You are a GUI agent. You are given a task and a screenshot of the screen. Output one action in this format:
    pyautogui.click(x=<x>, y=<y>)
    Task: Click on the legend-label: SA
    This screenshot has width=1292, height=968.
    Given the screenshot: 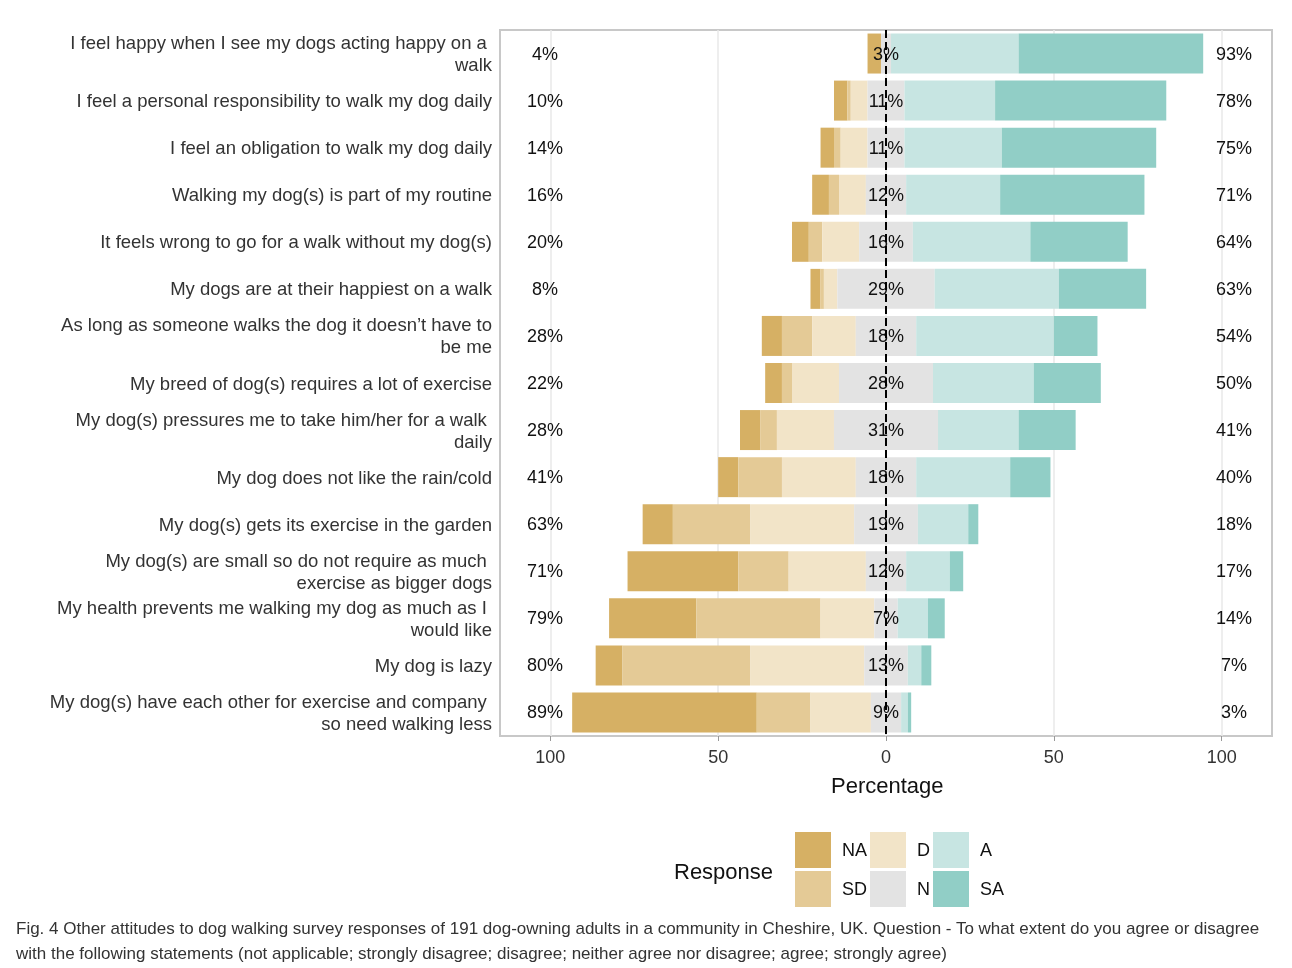 What is the action you would take?
    pyautogui.click(x=992, y=889)
    